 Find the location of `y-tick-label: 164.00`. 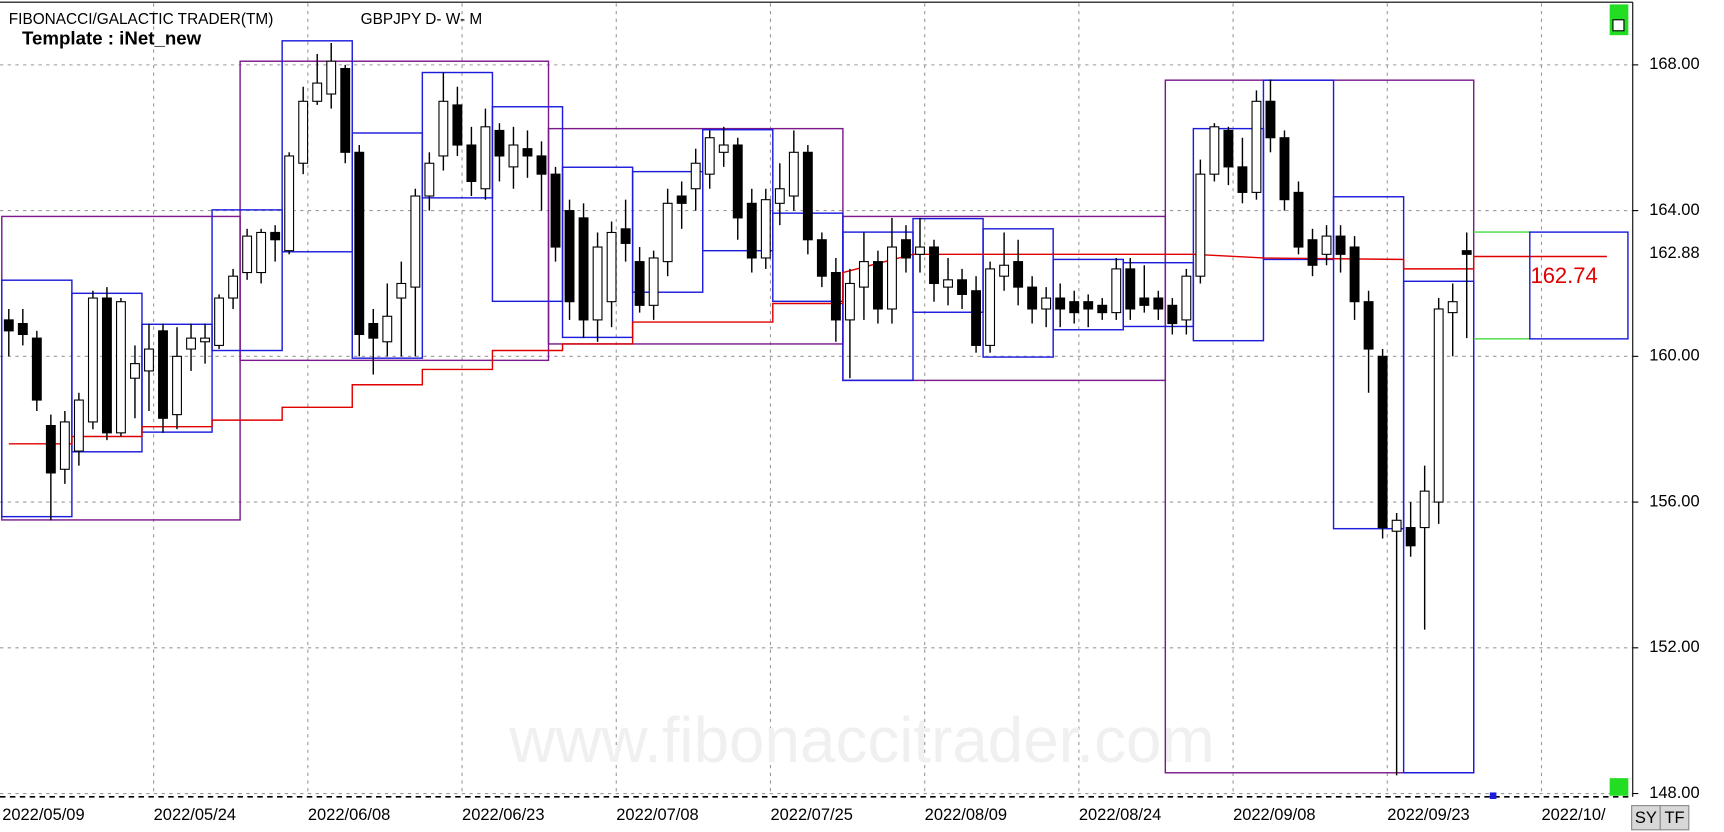

y-tick-label: 164.00 is located at coordinates (1674, 210).